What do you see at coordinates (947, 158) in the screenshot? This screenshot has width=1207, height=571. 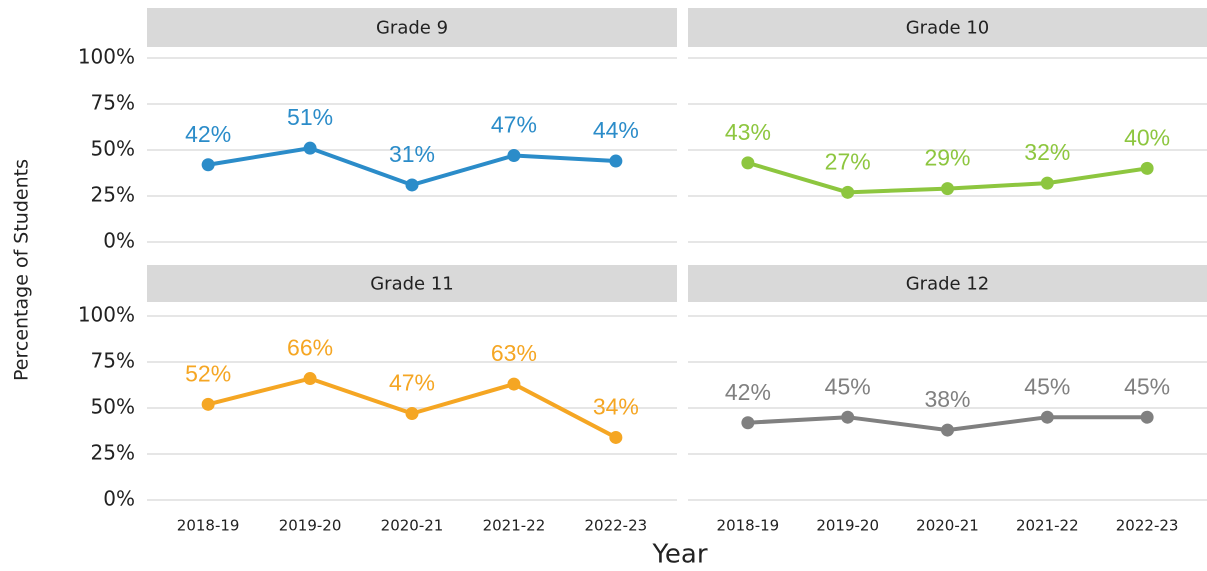 I see `data-label: 29%` at bounding box center [947, 158].